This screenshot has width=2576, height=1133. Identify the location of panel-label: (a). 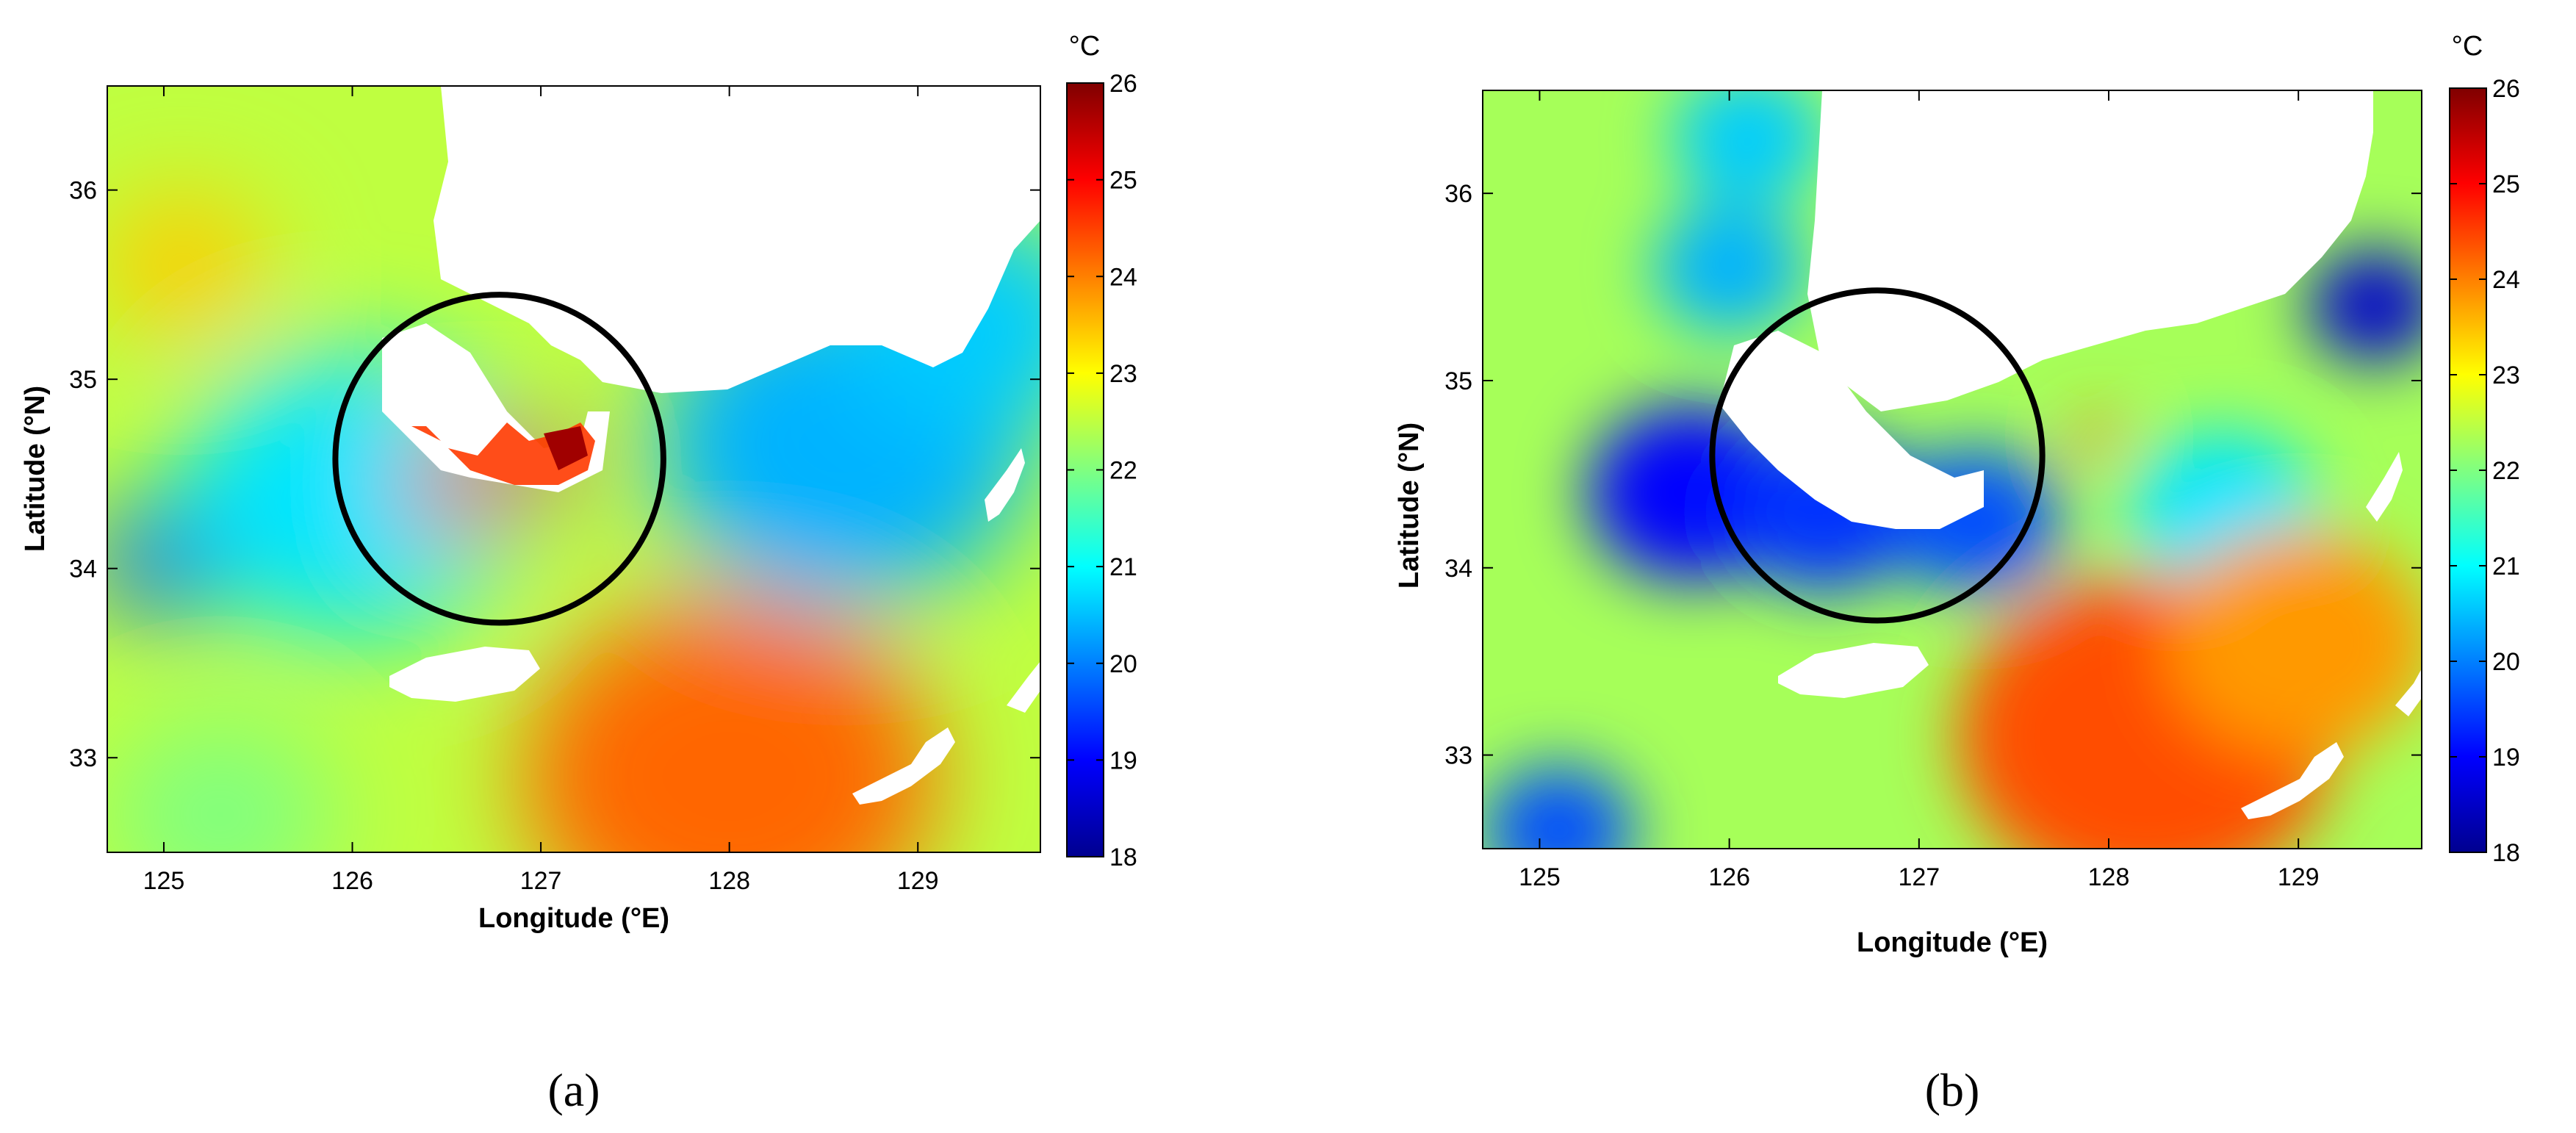
(573, 1090).